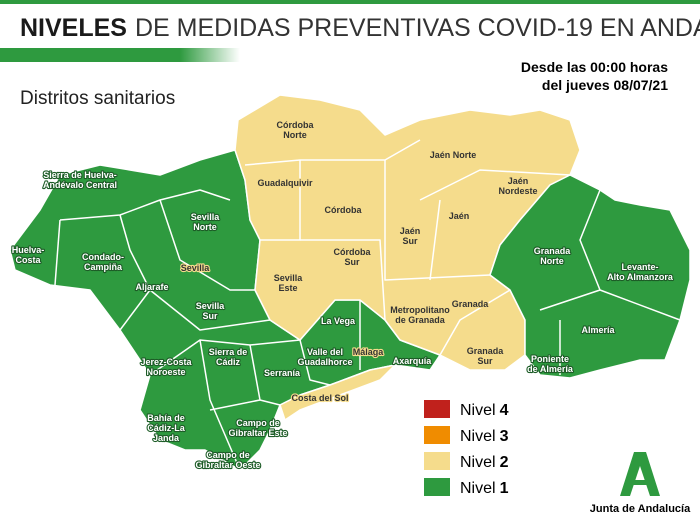 The image size is (700, 525). I want to click on district-label: Levante-, so click(639, 267).